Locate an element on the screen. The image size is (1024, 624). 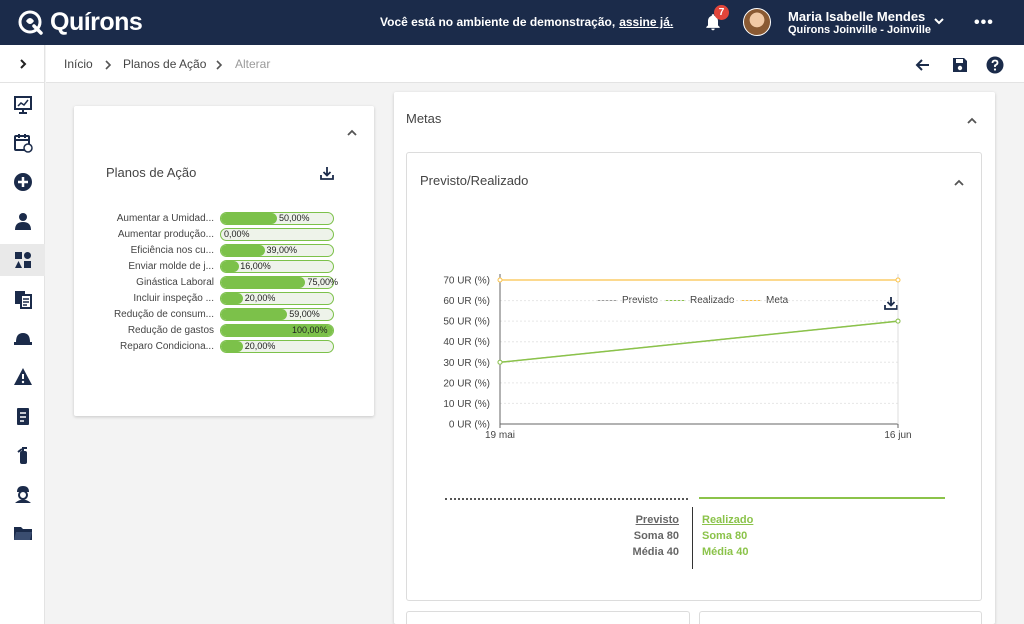
metas-sub-card-left is located at coordinates (548, 617).